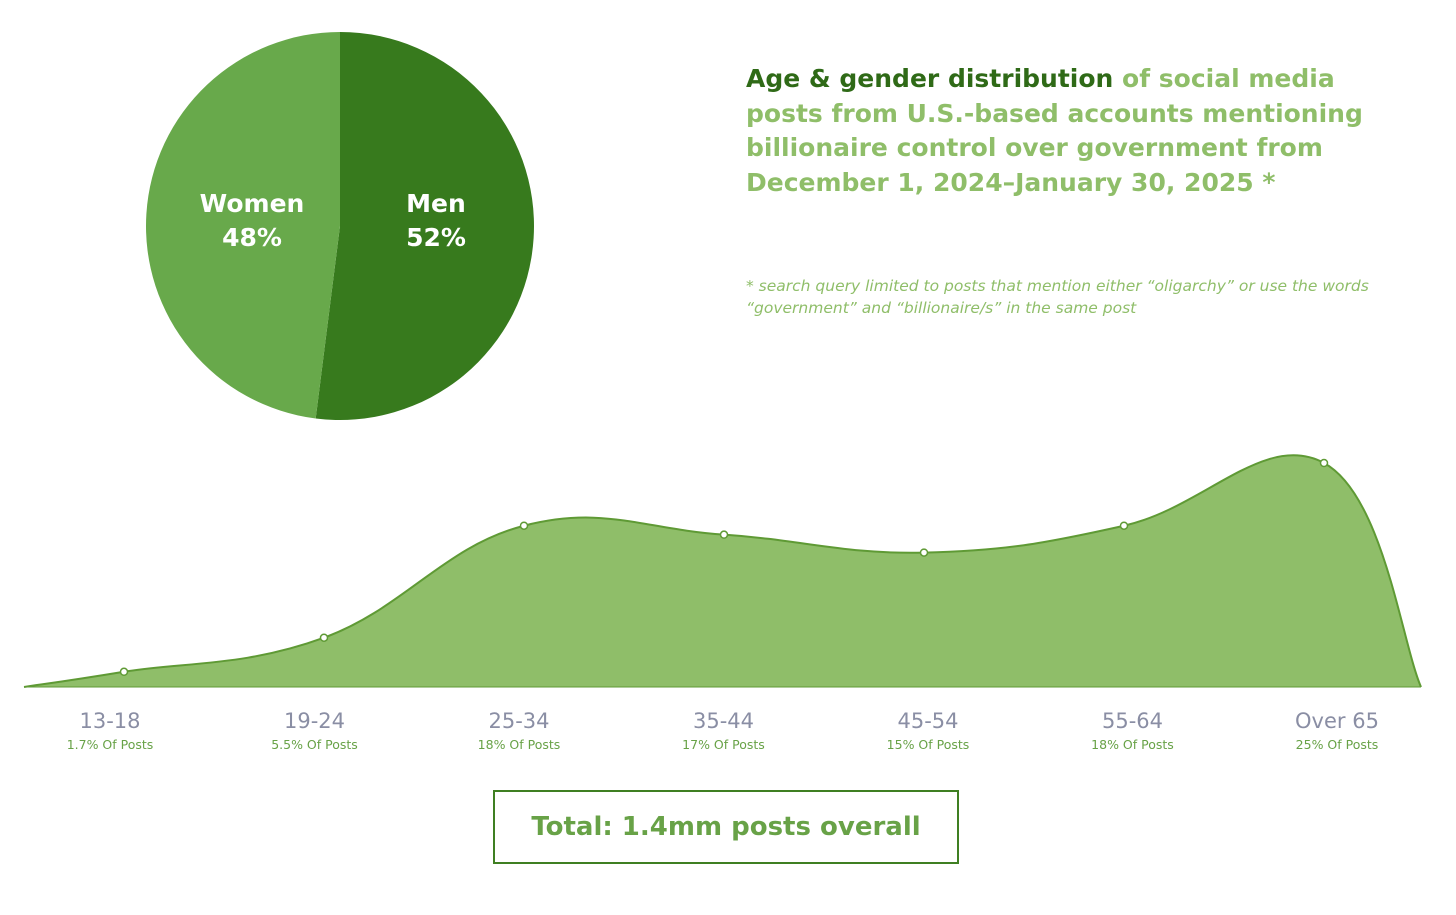  I want to click on age-label-45-54: 45-54 15% Of Posts, so click(928, 730).